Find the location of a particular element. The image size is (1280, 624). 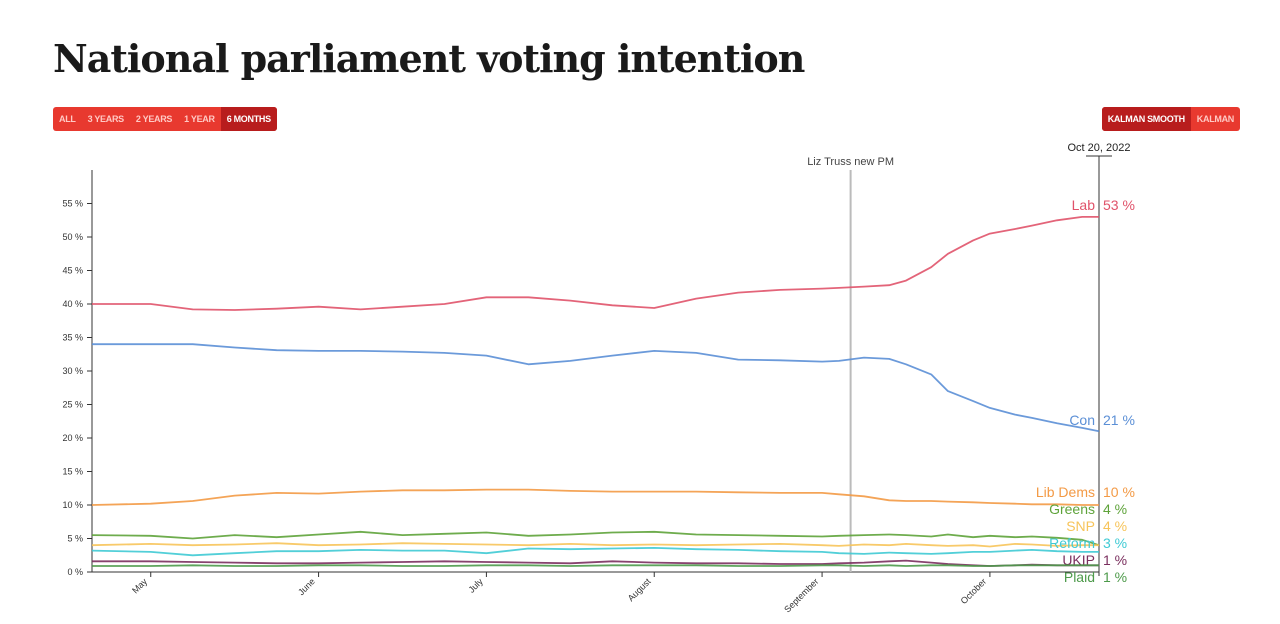

x-tick-label: June is located at coordinates (306, 586).